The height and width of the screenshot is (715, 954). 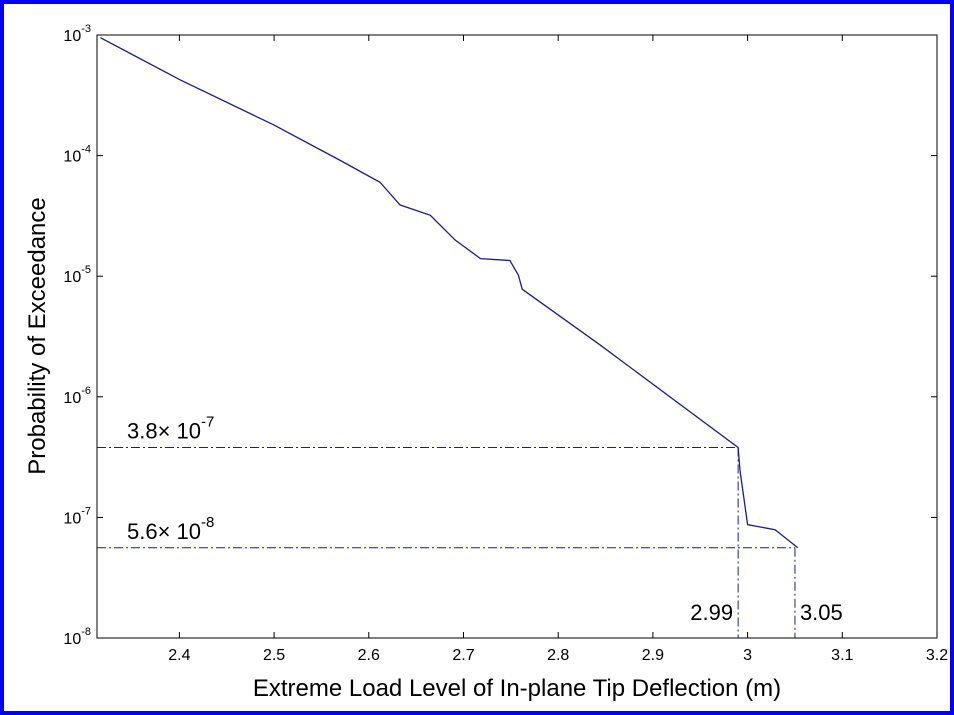 I want to click on y-tick-label: 10⁻⁸, so click(x=77, y=637).